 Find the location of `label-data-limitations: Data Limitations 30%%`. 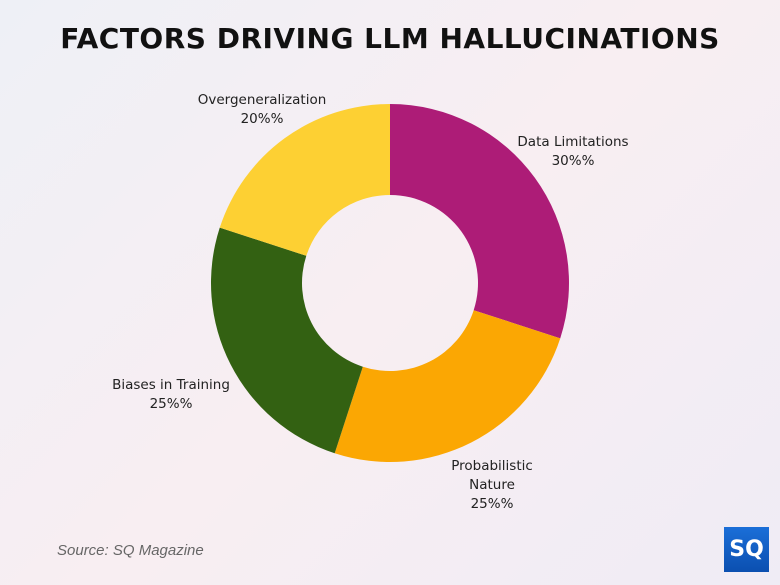

label-data-limitations: Data Limitations 30%% is located at coordinates (572, 152).